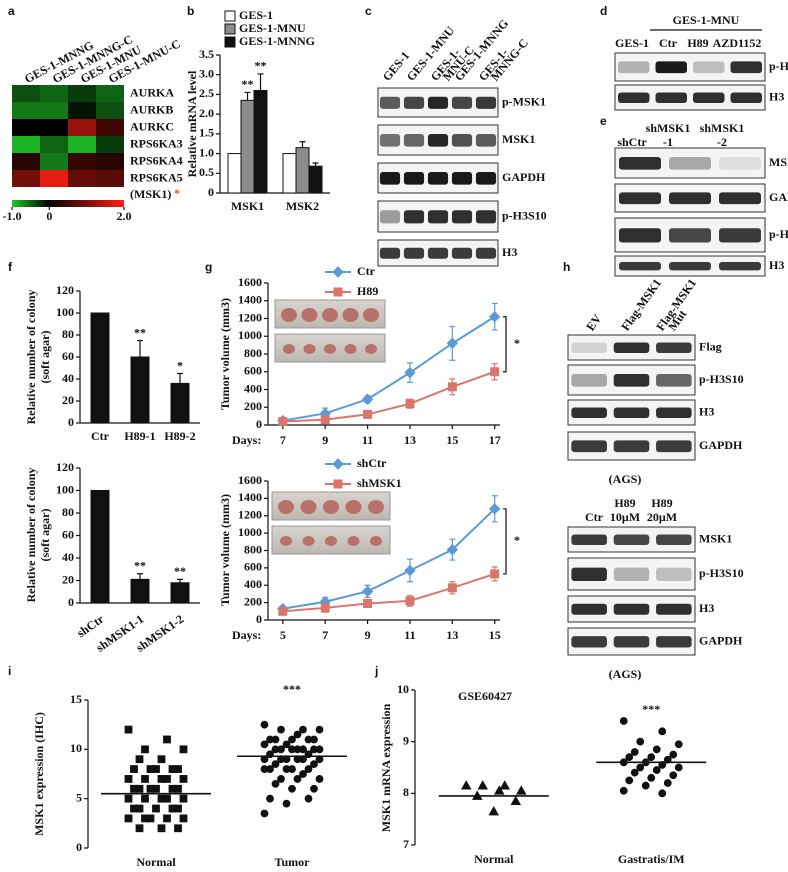  What do you see at coordinates (367, 291) in the screenshot?
I see `legend-label: H89` at bounding box center [367, 291].